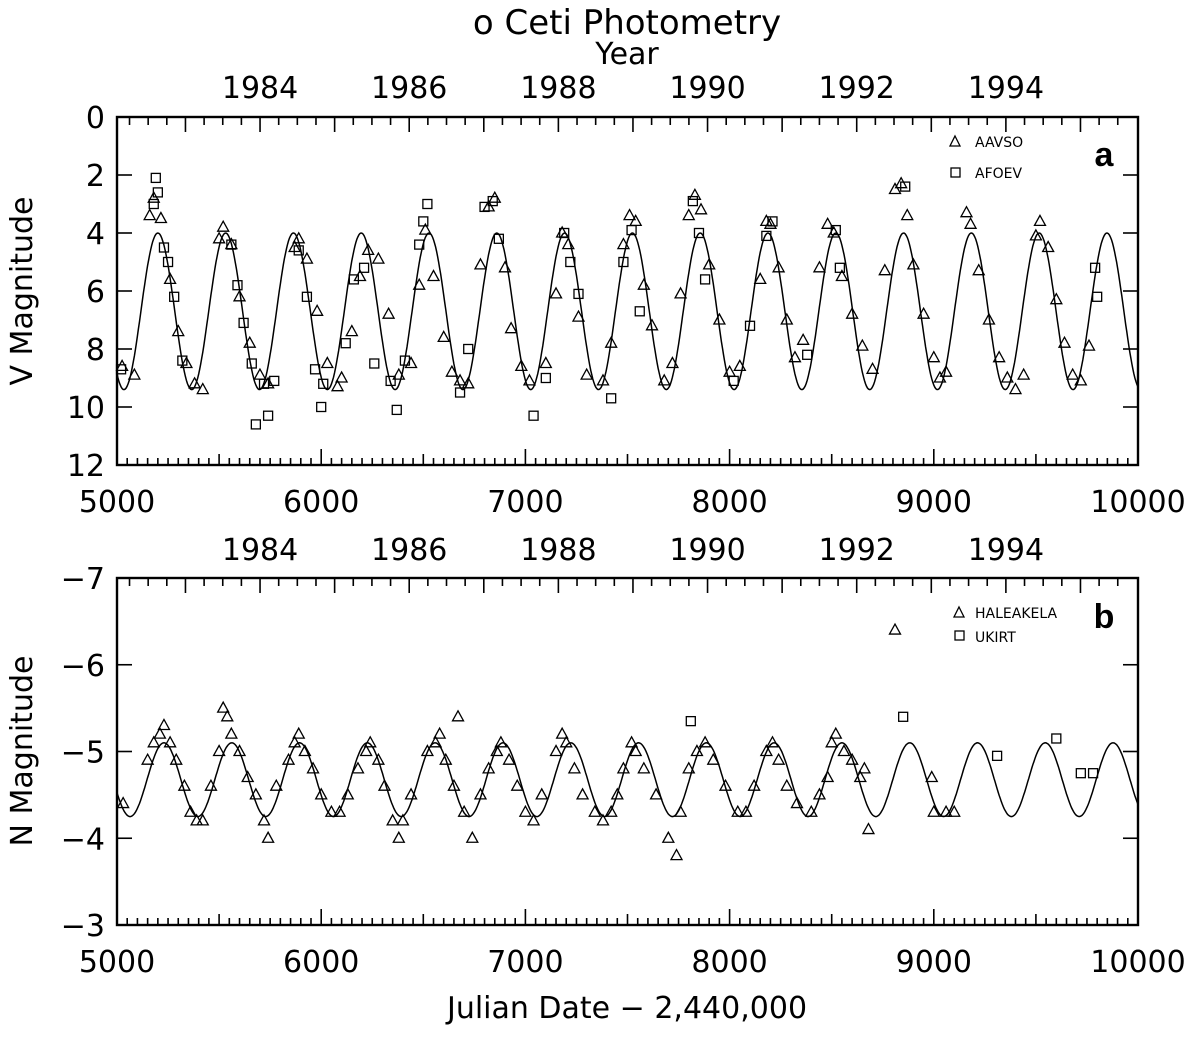 Image resolution: width=1204 pixels, height=1037 pixels. Describe the element at coordinates (321, 502) in the screenshot. I see `x-tick-label: 6000` at that location.